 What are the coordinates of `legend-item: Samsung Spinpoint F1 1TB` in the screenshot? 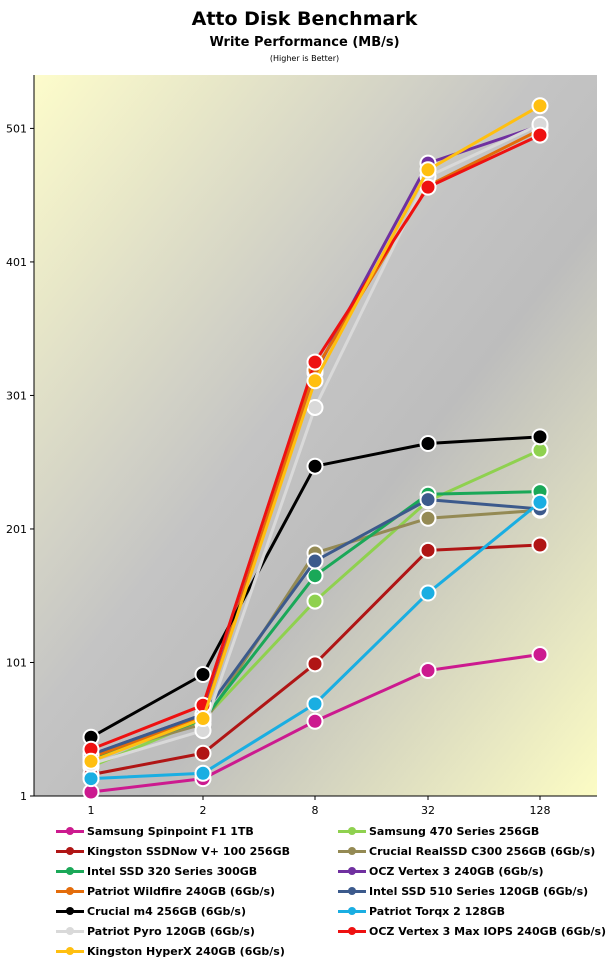 It's located at (155, 831).